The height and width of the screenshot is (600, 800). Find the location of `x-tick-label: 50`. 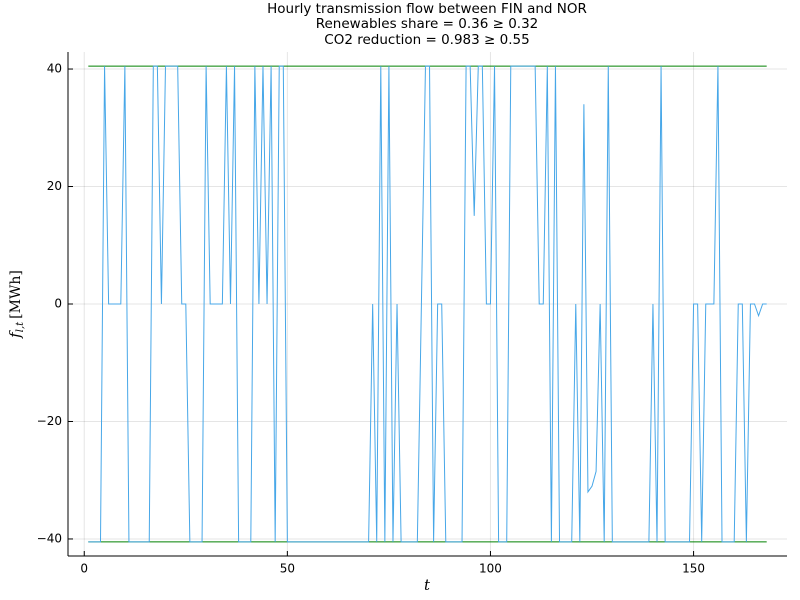

x-tick-label: 50 is located at coordinates (287, 569).